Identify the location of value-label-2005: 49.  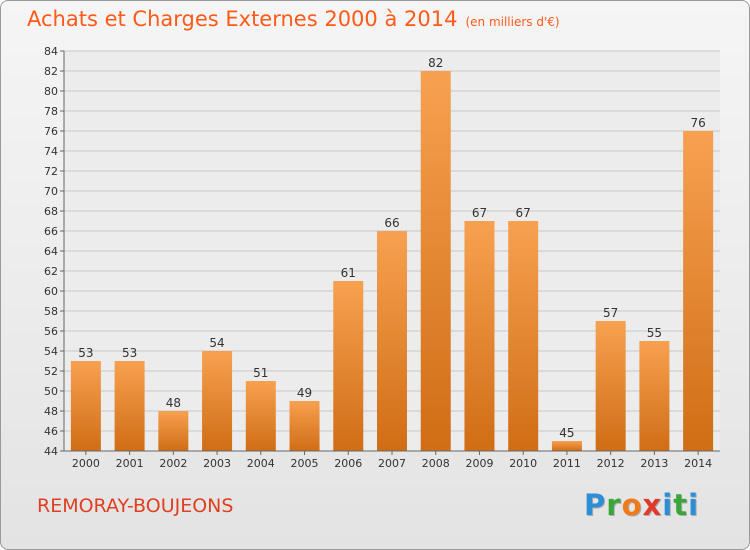
(304, 393).